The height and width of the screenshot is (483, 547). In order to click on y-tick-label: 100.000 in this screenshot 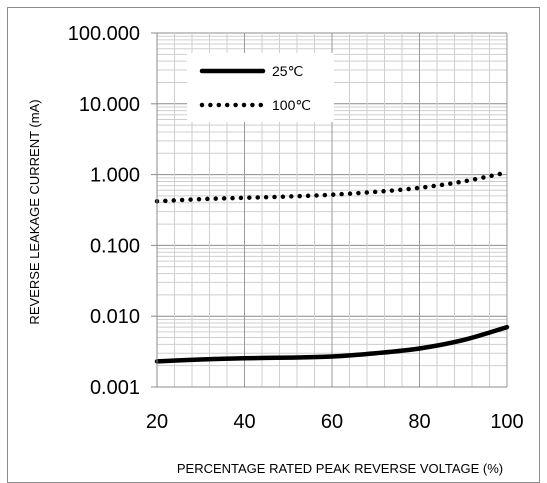, I will do `click(104, 34)`.